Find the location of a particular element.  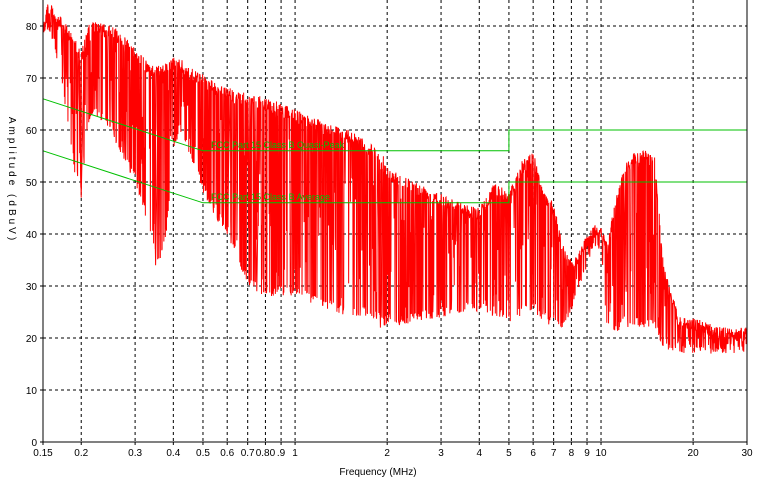

x-axis-title: Frequency (MHz) is located at coordinates (377, 472).